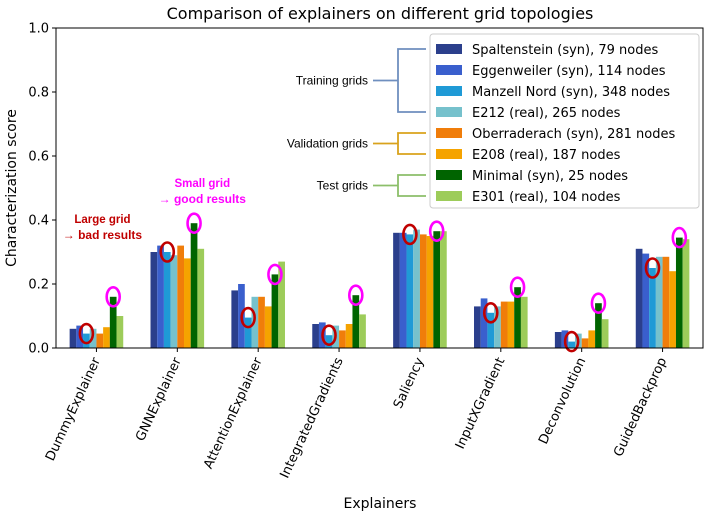 The image size is (709, 513). What do you see at coordinates (102, 220) in the screenshot?
I see `annotation-line1: Large grid` at bounding box center [102, 220].